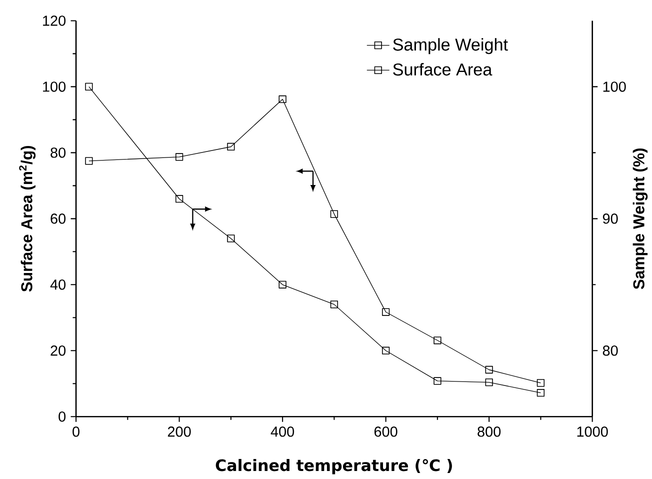 Image resolution: width=652 pixels, height=479 pixels. What do you see at coordinates (489, 431) in the screenshot?
I see `x-tick-label: 800` at bounding box center [489, 431].